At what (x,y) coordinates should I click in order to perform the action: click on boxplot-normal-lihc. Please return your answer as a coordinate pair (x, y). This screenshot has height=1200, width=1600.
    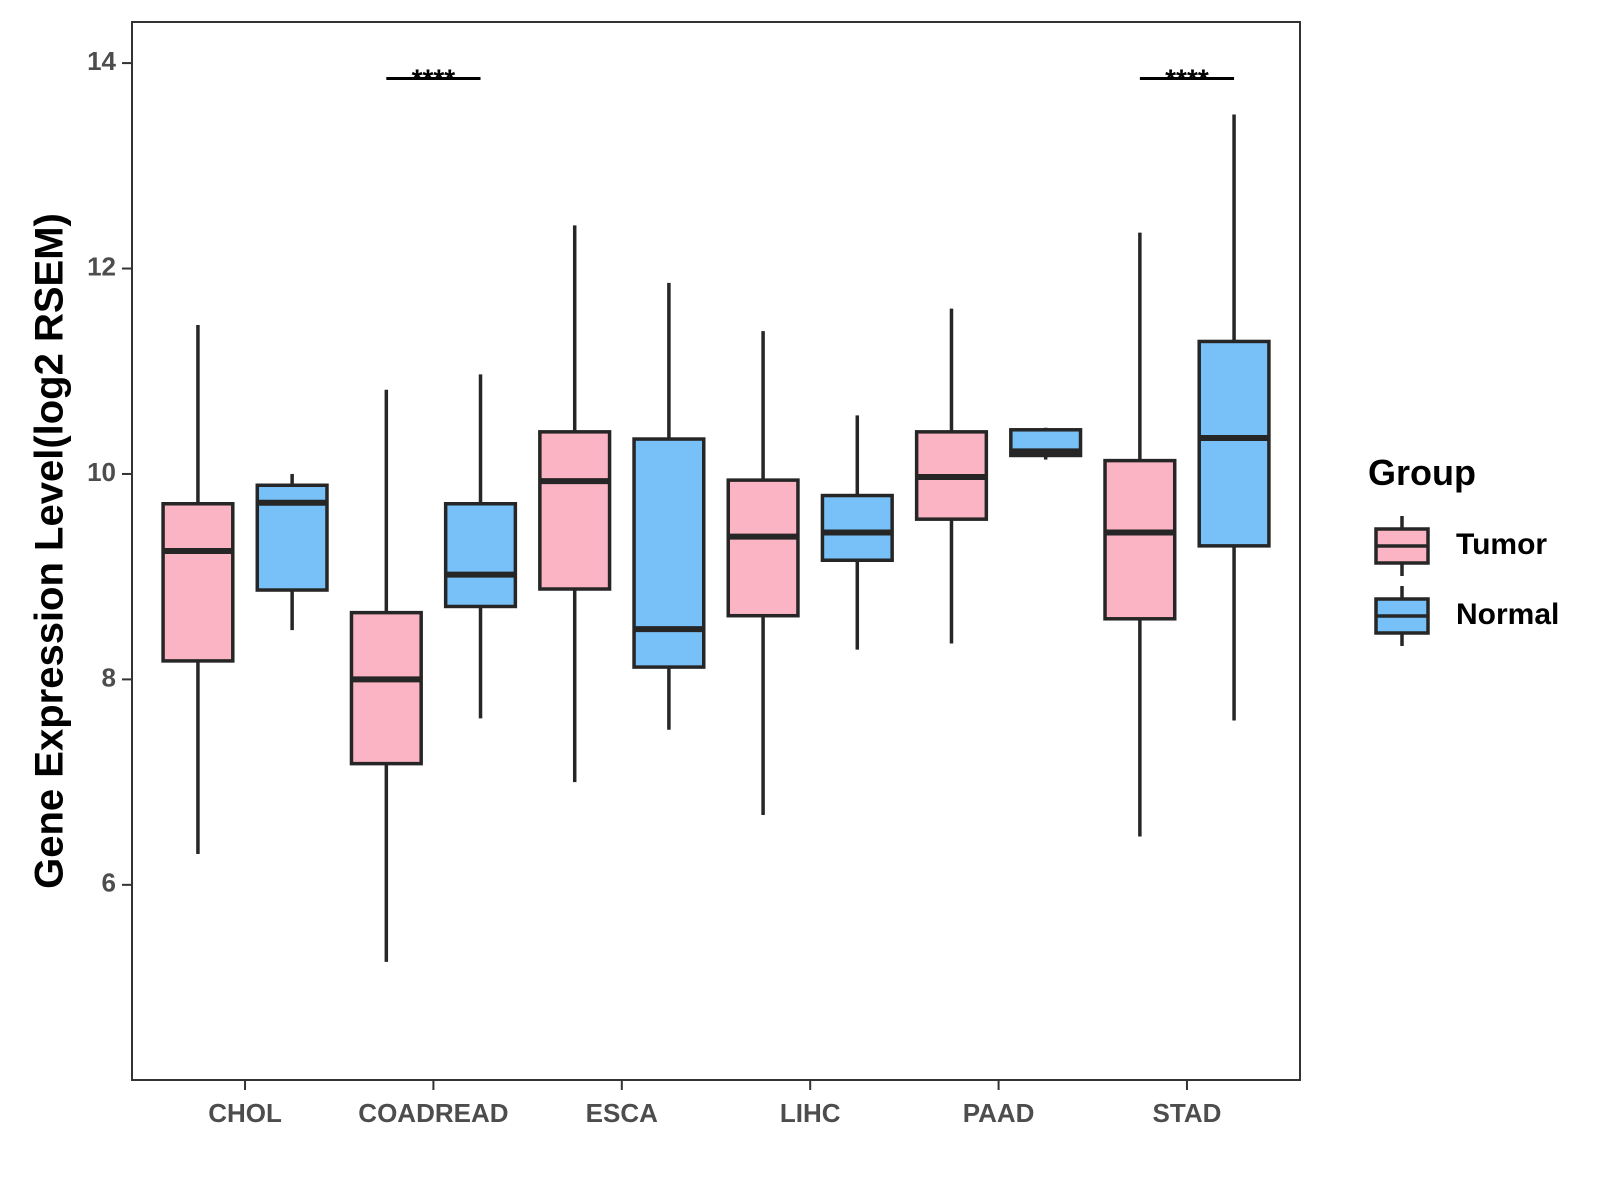
    Looking at the image, I should click on (857, 532).